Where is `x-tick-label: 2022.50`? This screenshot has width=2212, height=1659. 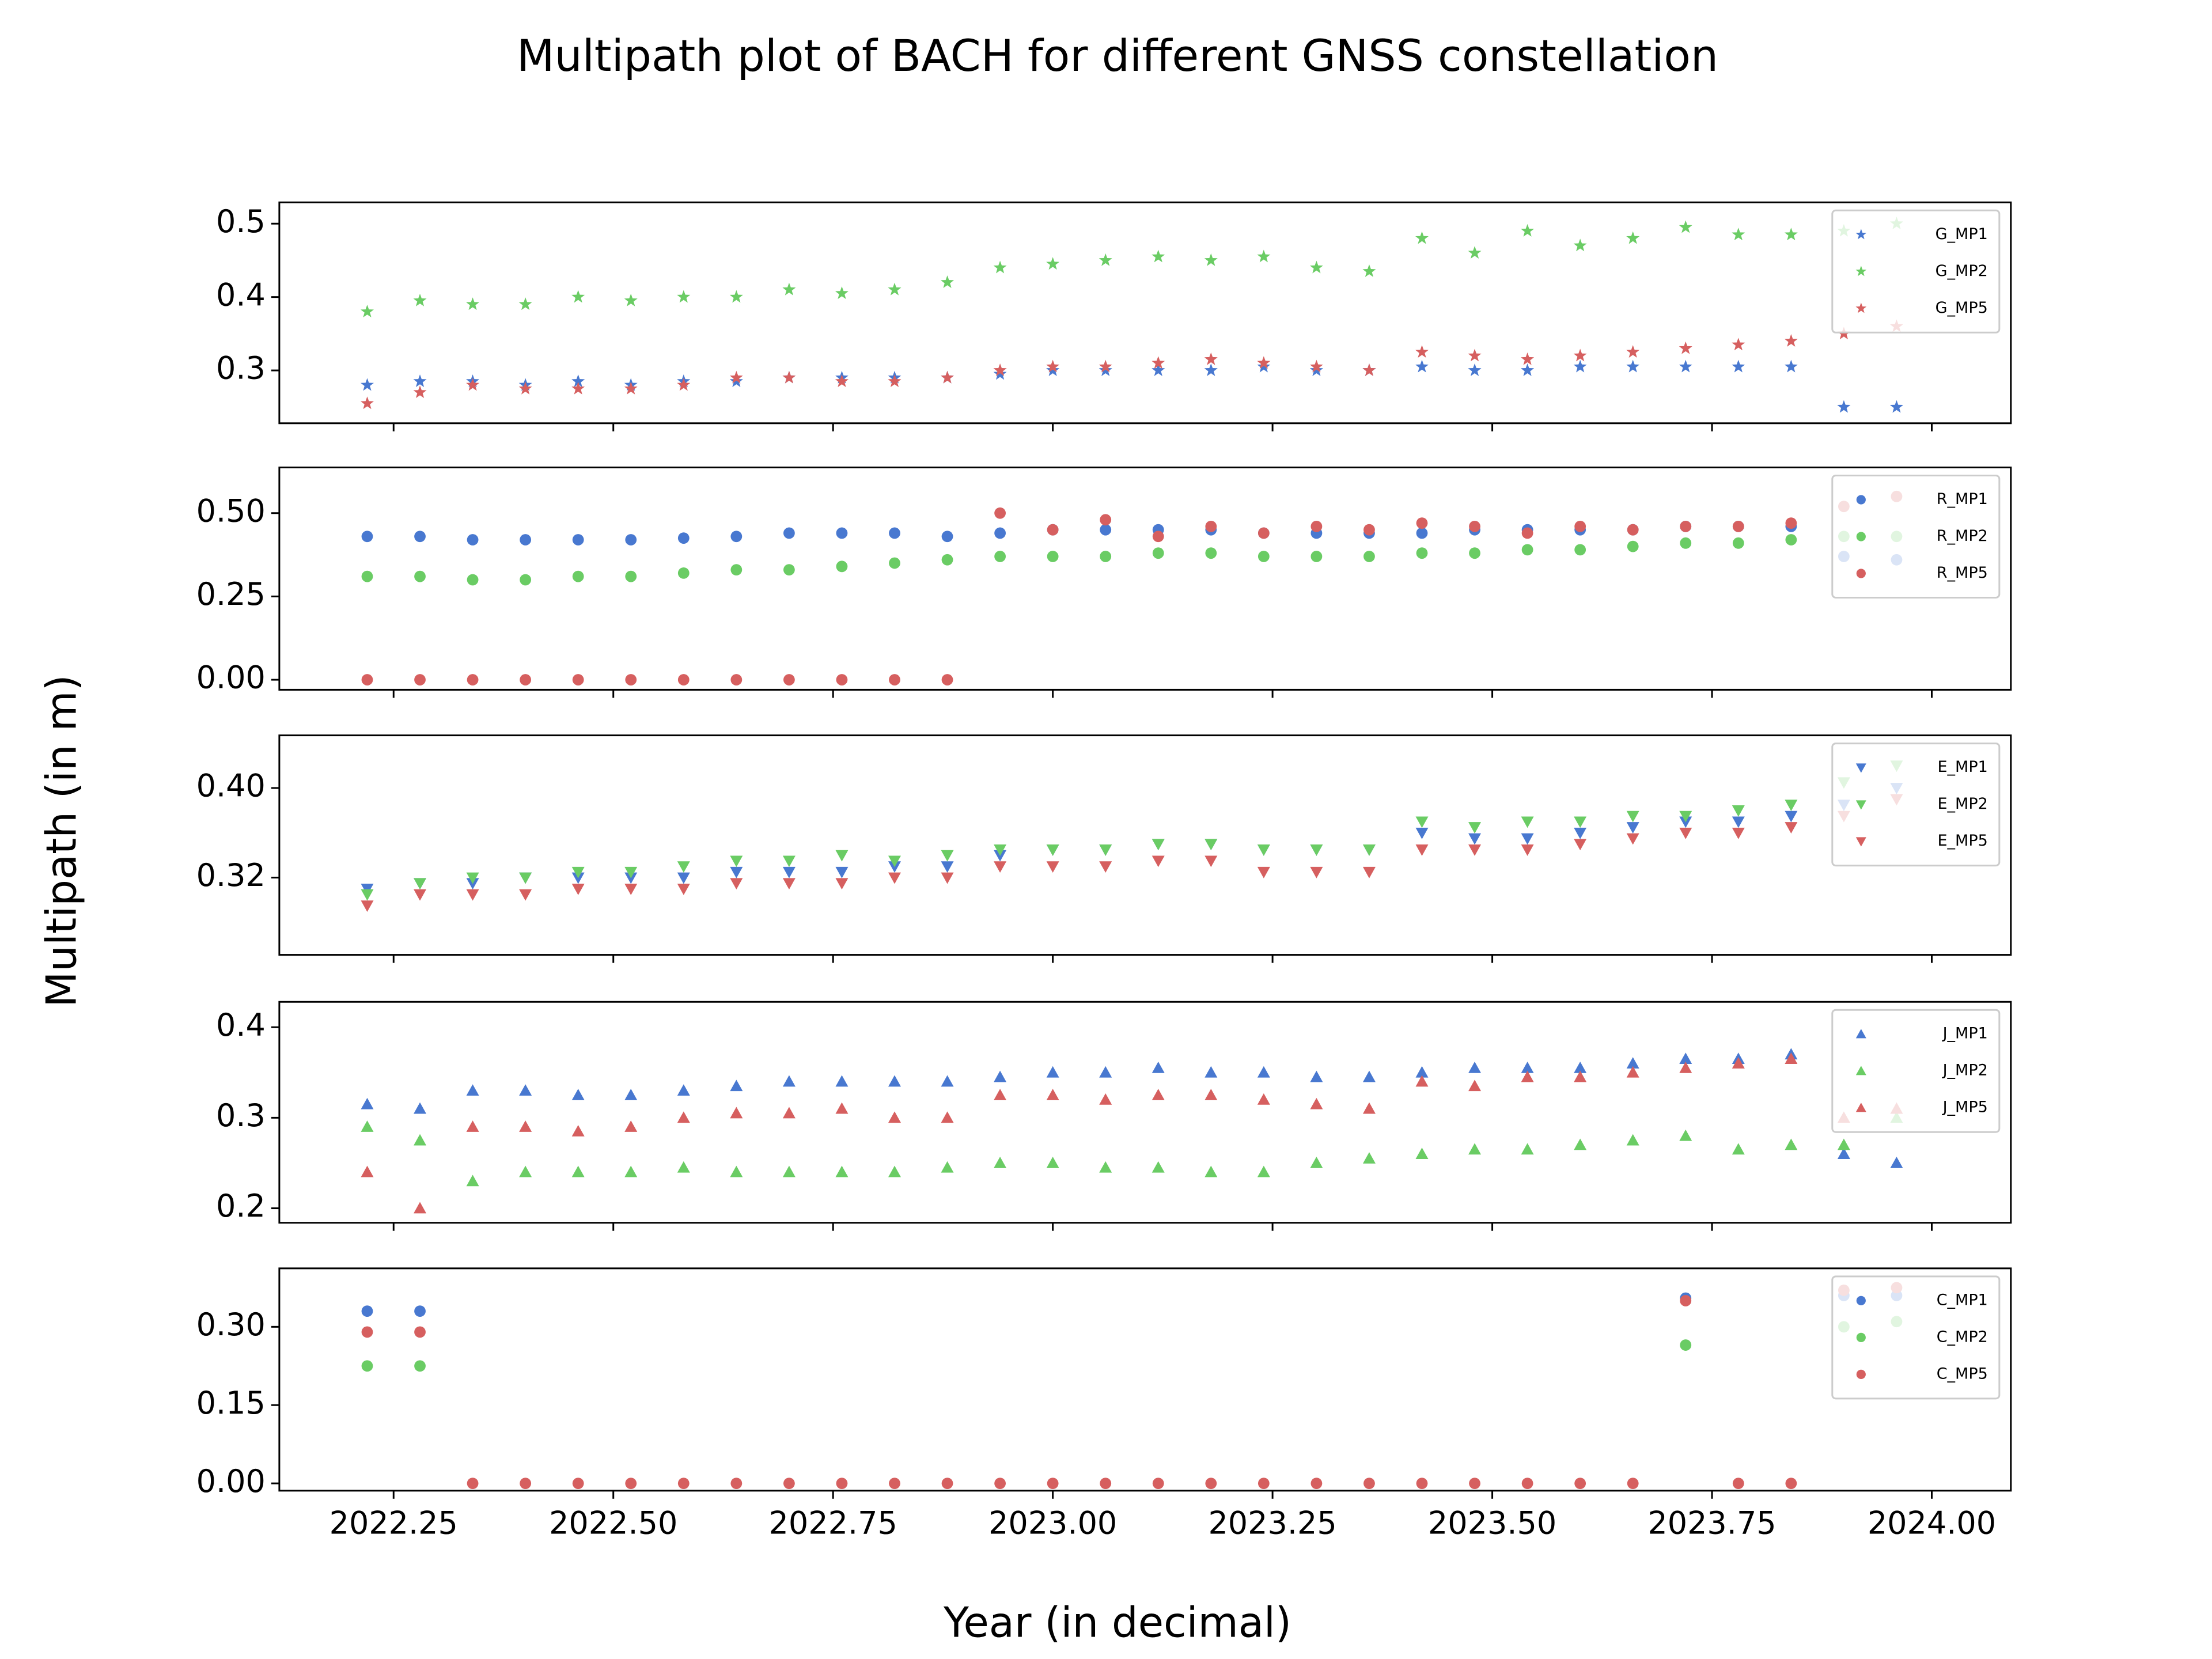
x-tick-label: 2022.50 is located at coordinates (613, 1523).